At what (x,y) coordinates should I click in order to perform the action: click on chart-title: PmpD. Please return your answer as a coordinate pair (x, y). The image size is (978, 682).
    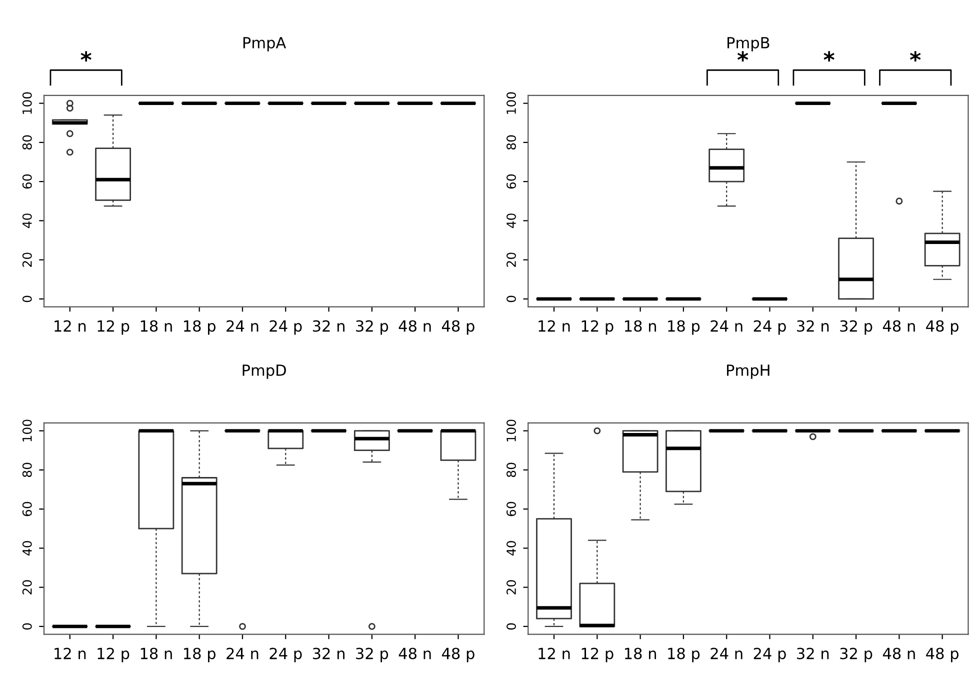
    Looking at the image, I should click on (264, 371).